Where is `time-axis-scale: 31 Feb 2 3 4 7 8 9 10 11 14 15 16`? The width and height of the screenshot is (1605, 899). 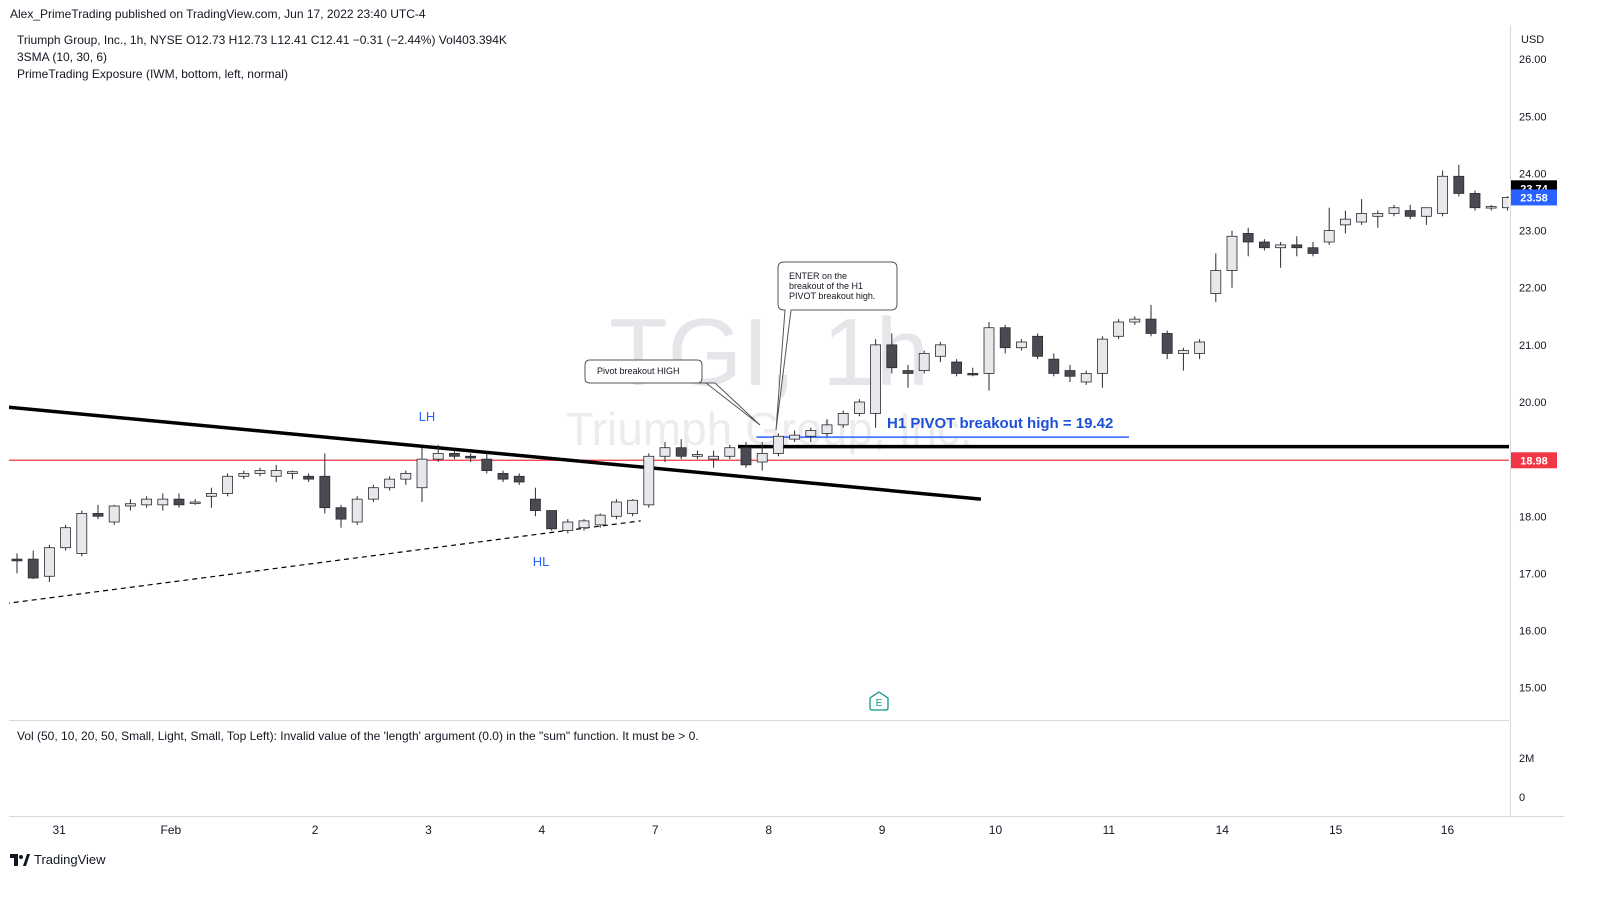
time-axis-scale: 31 Feb 2 3 4 7 8 9 10 11 14 15 16 is located at coordinates (786, 830).